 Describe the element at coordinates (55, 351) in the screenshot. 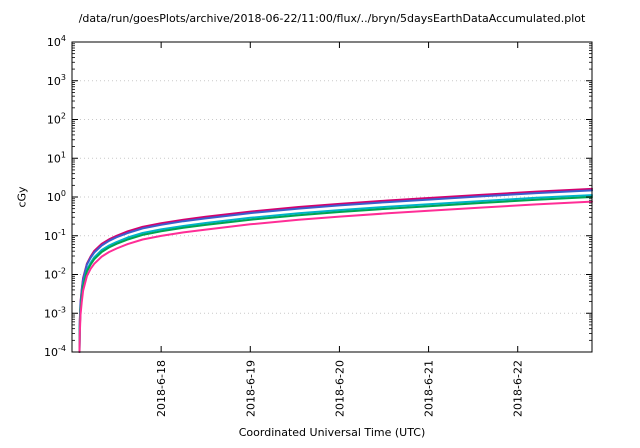

I see `svg-text: 10⁻⁴` at that location.